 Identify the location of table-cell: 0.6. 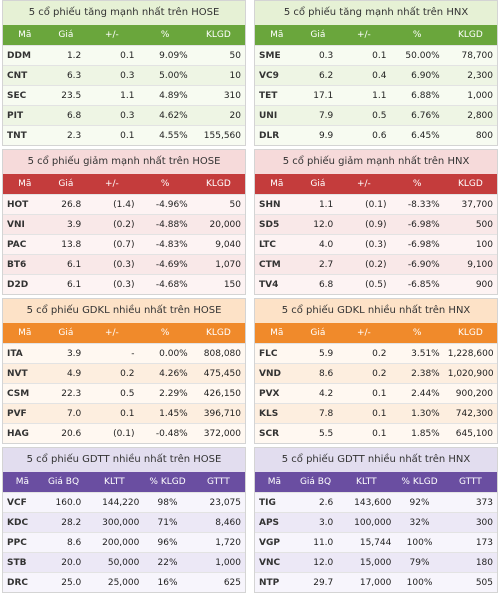
(364, 135).